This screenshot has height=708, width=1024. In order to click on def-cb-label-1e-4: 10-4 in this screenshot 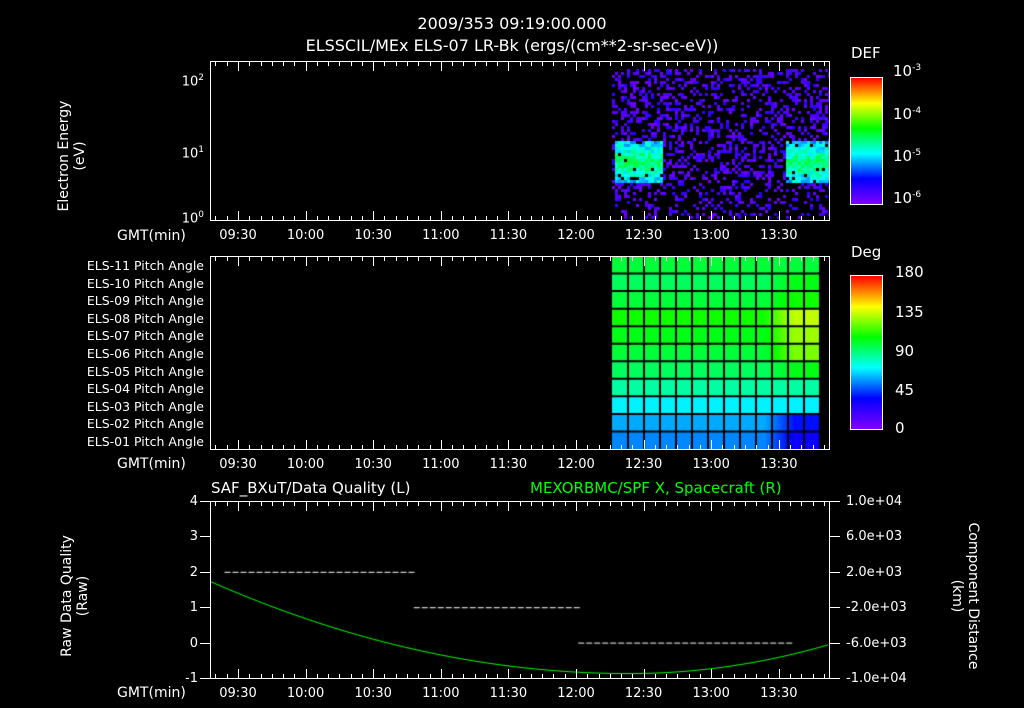, I will do `click(907, 114)`.